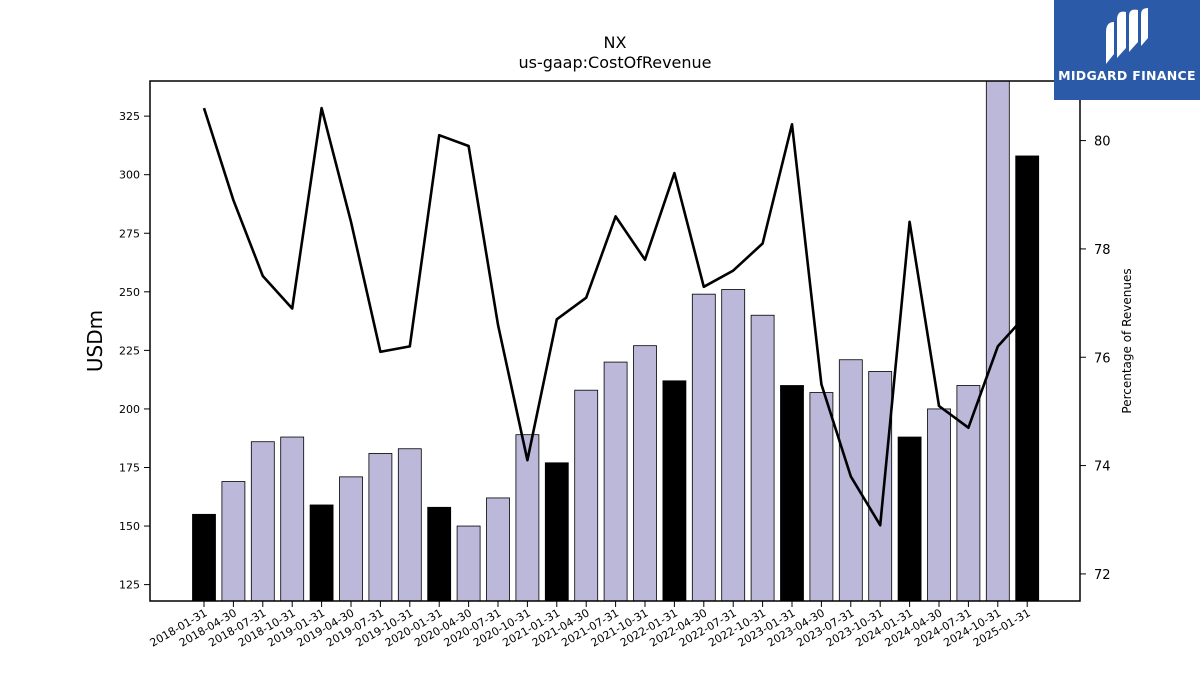 Image resolution: width=1200 pixels, height=675 pixels. Describe the element at coordinates (1102, 250) in the screenshot. I see `y2-tick-label-78: 78` at that location.